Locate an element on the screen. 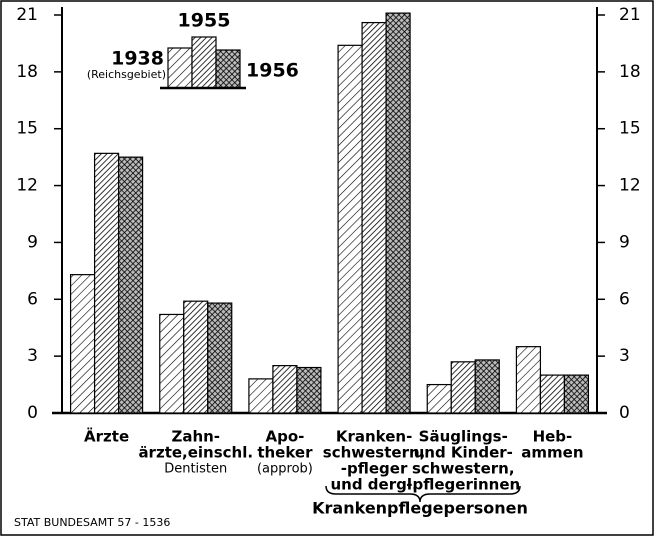  legend-label: 1955 is located at coordinates (204, 21).